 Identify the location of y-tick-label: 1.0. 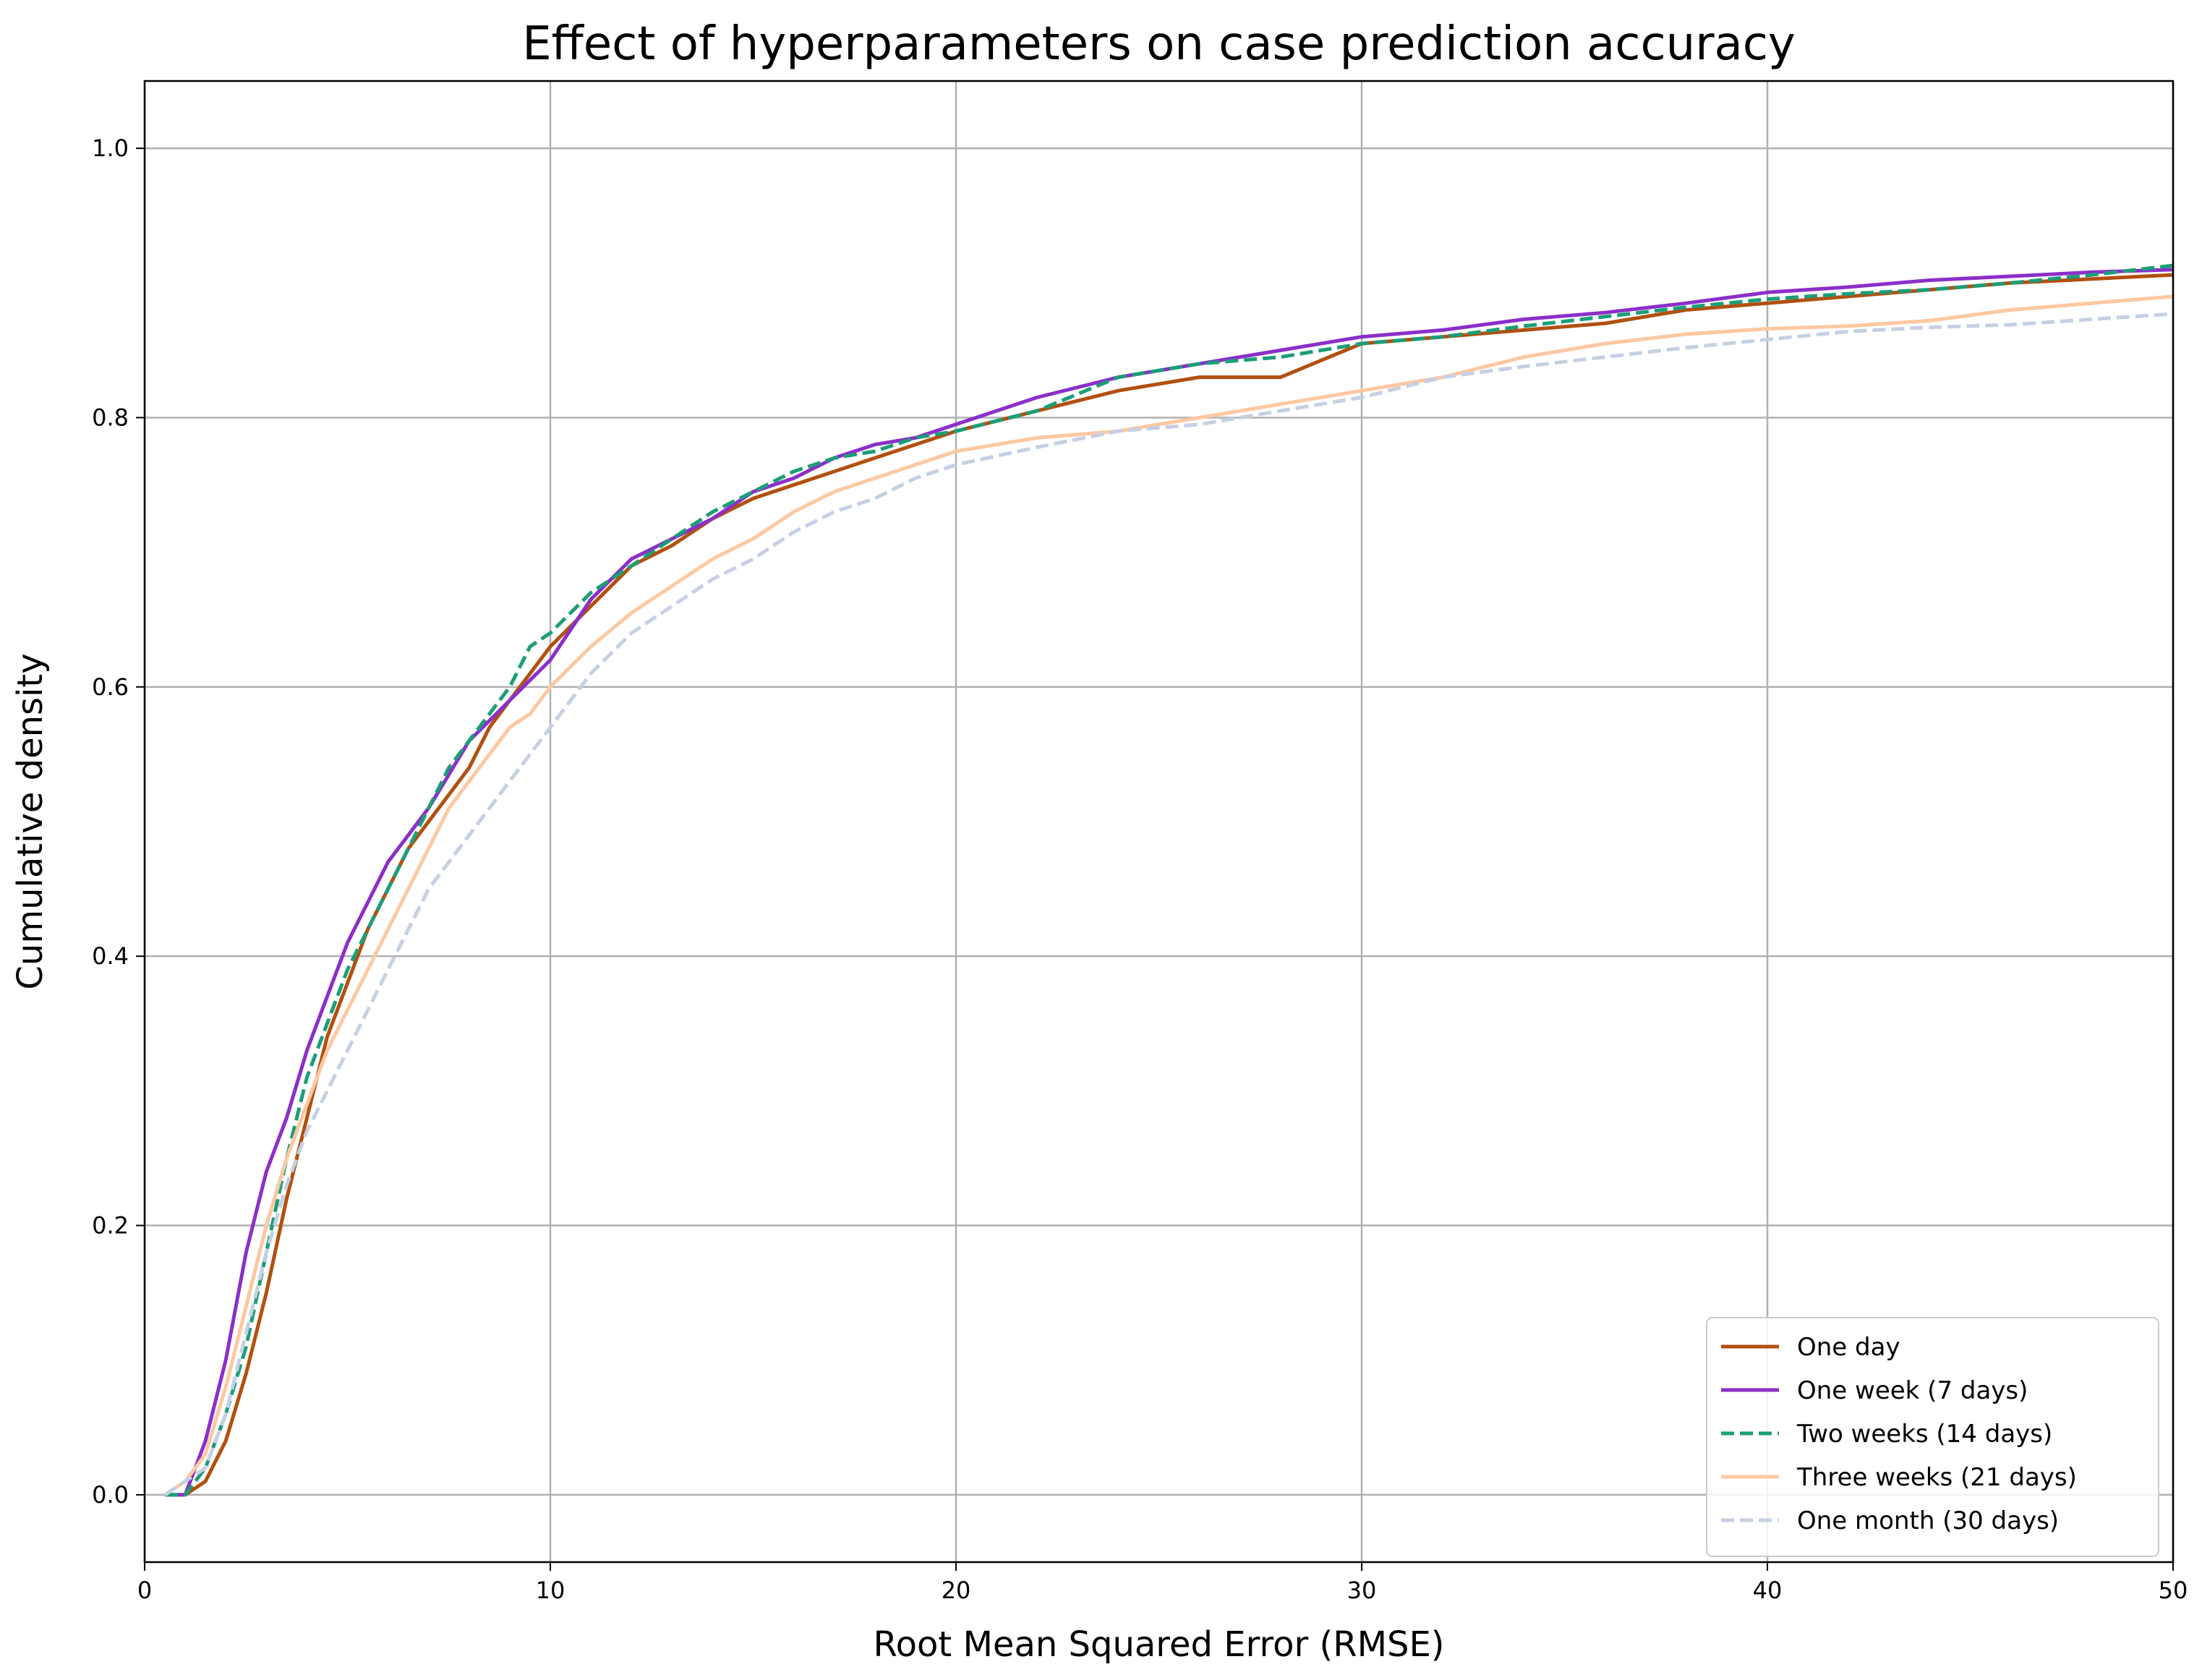
(110, 148).